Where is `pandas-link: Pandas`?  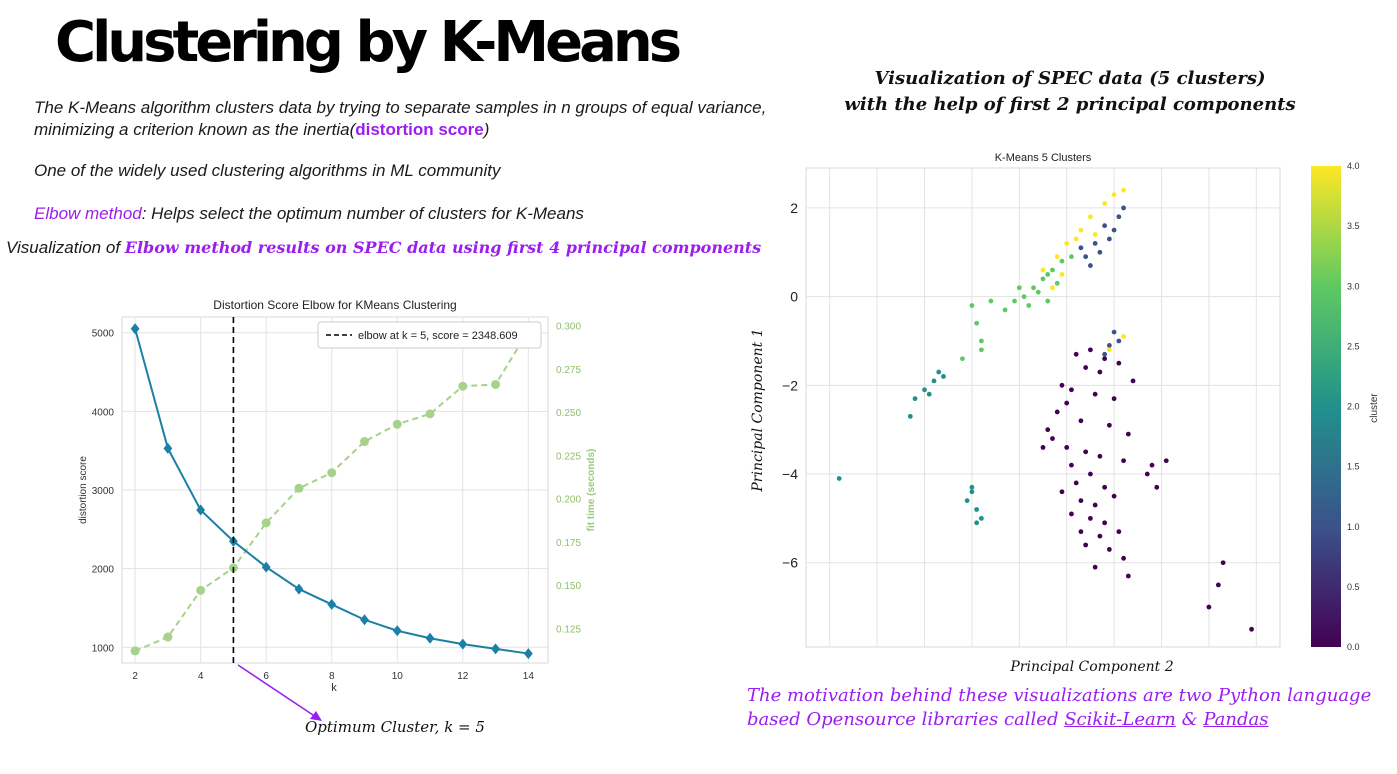 pandas-link: Pandas is located at coordinates (1236, 719).